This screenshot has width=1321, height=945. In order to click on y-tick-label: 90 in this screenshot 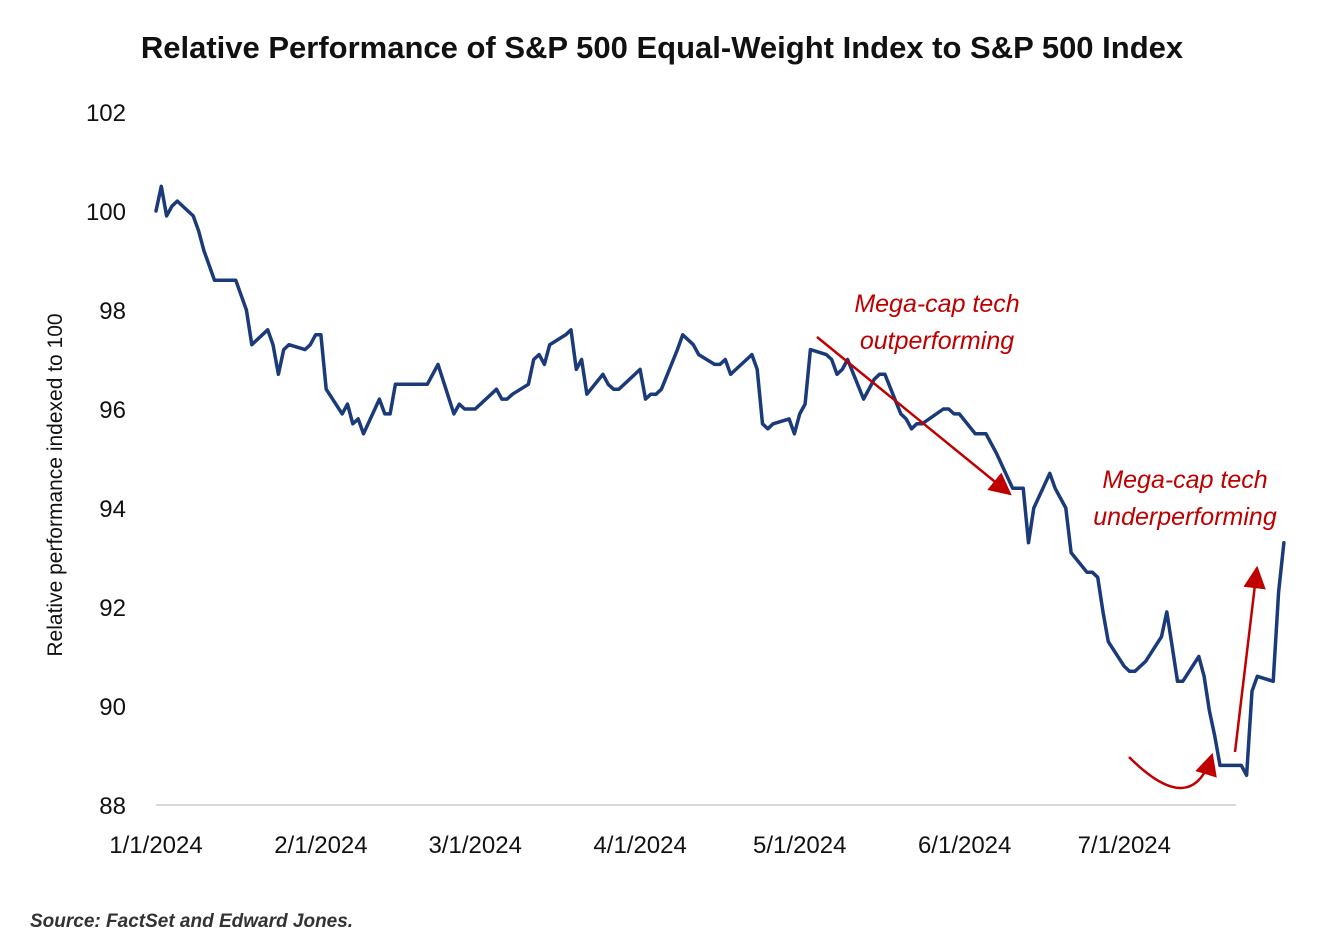, I will do `click(112, 707)`.